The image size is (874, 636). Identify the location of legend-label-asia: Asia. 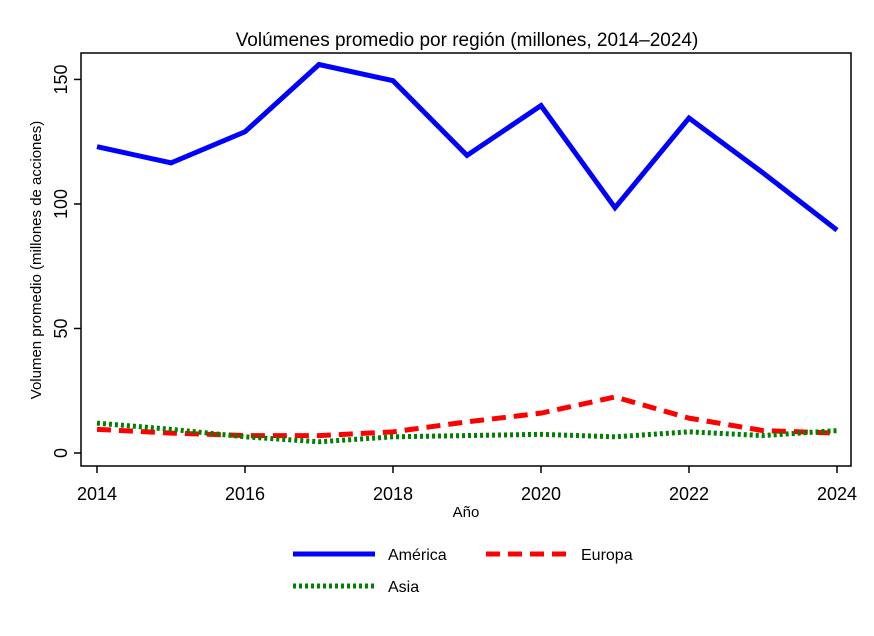
(403, 587).